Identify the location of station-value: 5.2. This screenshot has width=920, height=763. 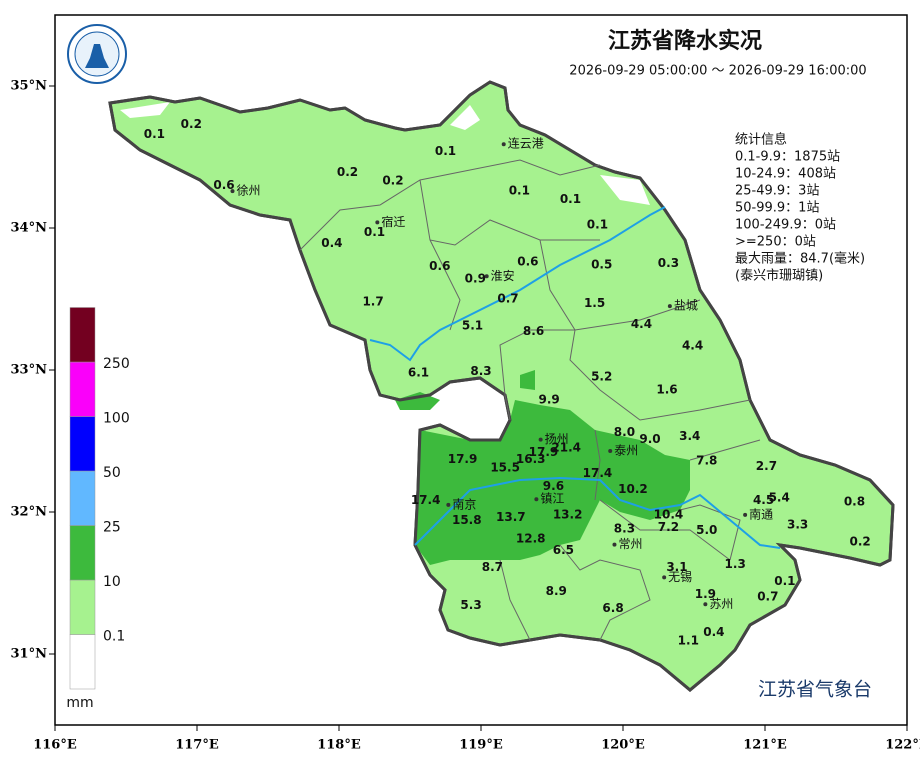
(601, 377).